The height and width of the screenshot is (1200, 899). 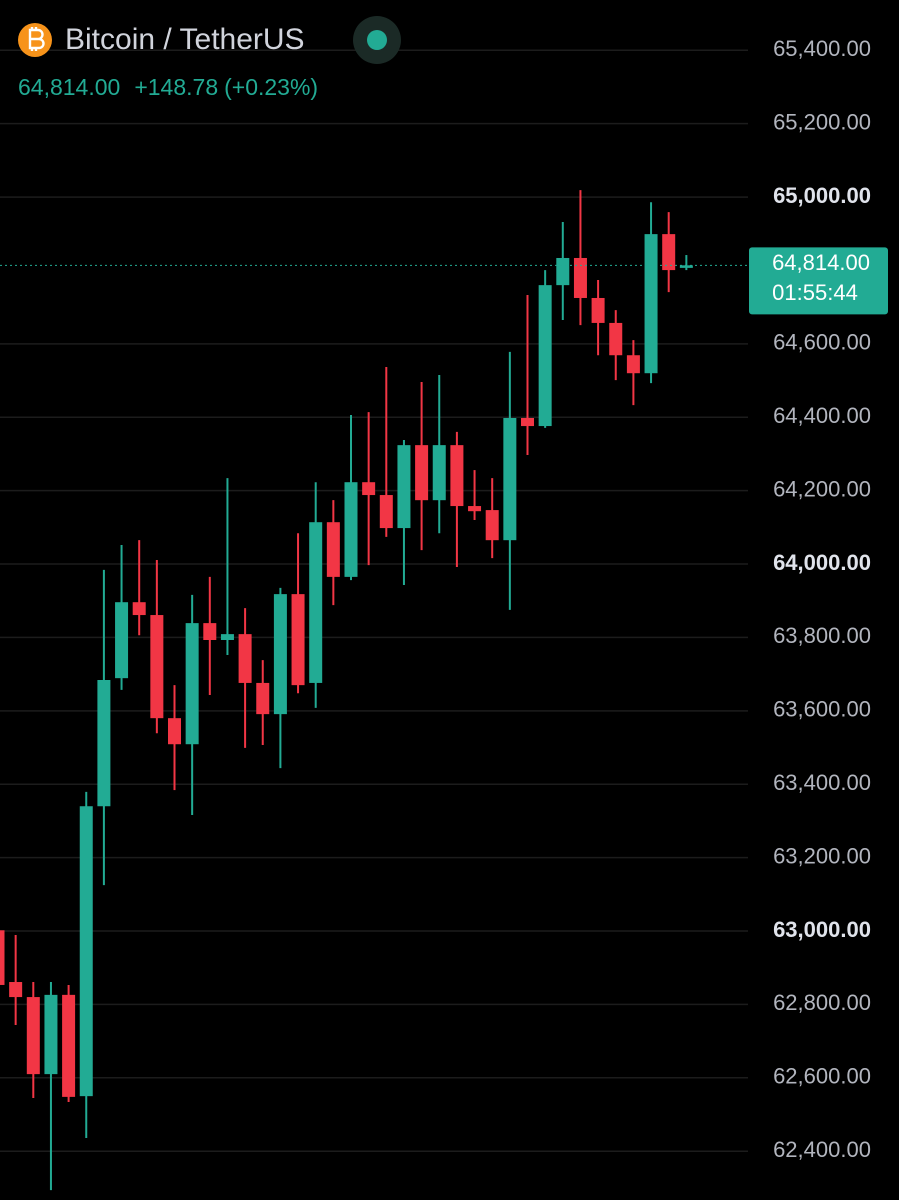 I want to click on y-tick-label: 64,600.00, so click(x=822, y=342).